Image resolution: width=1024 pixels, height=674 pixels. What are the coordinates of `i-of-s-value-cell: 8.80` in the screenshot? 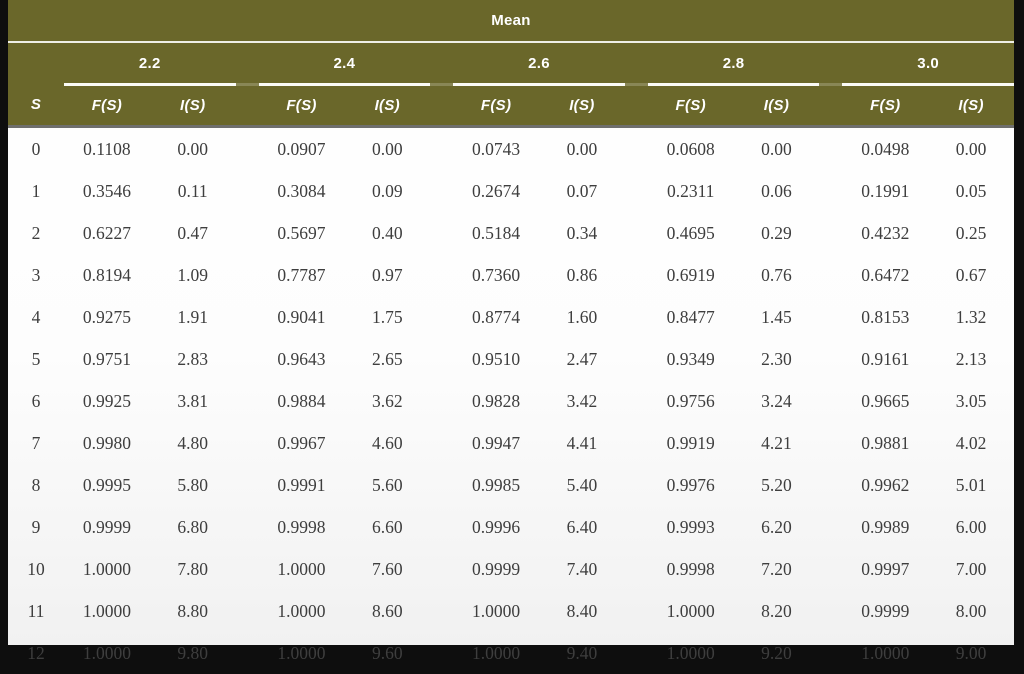 It's located at (193, 611).